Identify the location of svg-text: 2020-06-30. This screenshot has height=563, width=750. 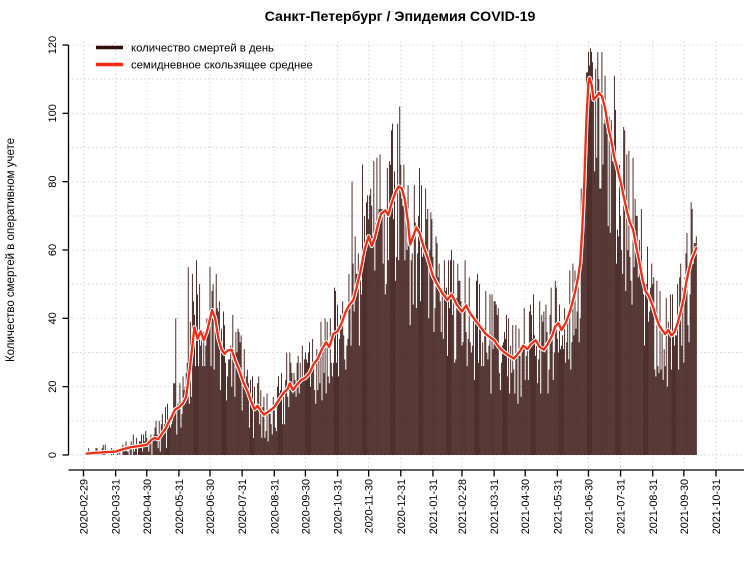
(211, 506).